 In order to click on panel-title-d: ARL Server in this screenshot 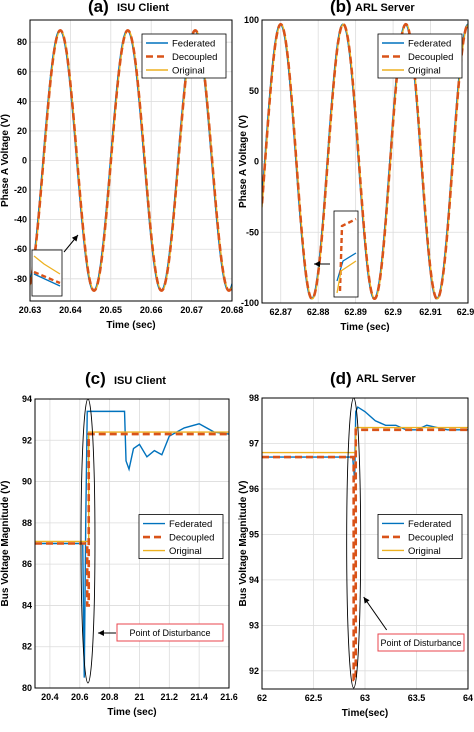, I will do `click(386, 379)`.